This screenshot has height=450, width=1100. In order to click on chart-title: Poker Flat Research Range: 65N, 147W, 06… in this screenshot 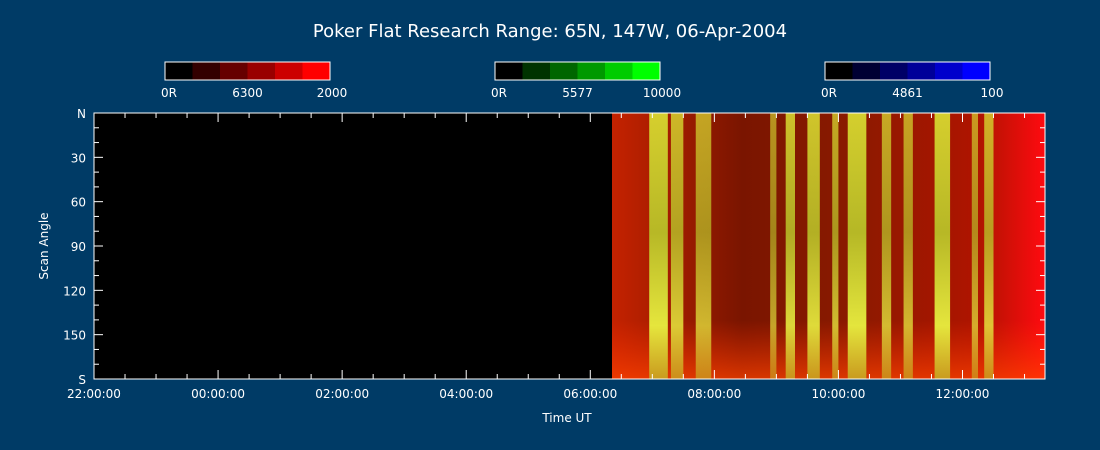, I will do `click(550, 31)`.